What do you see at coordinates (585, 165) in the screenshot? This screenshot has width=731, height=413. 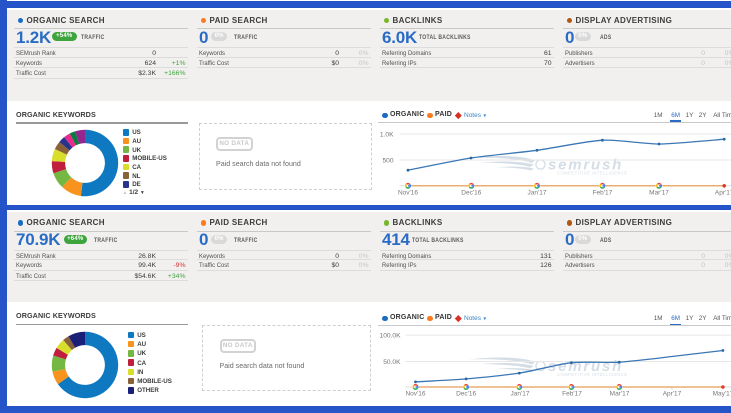 I see `svg-text: semrush` at bounding box center [585, 165].